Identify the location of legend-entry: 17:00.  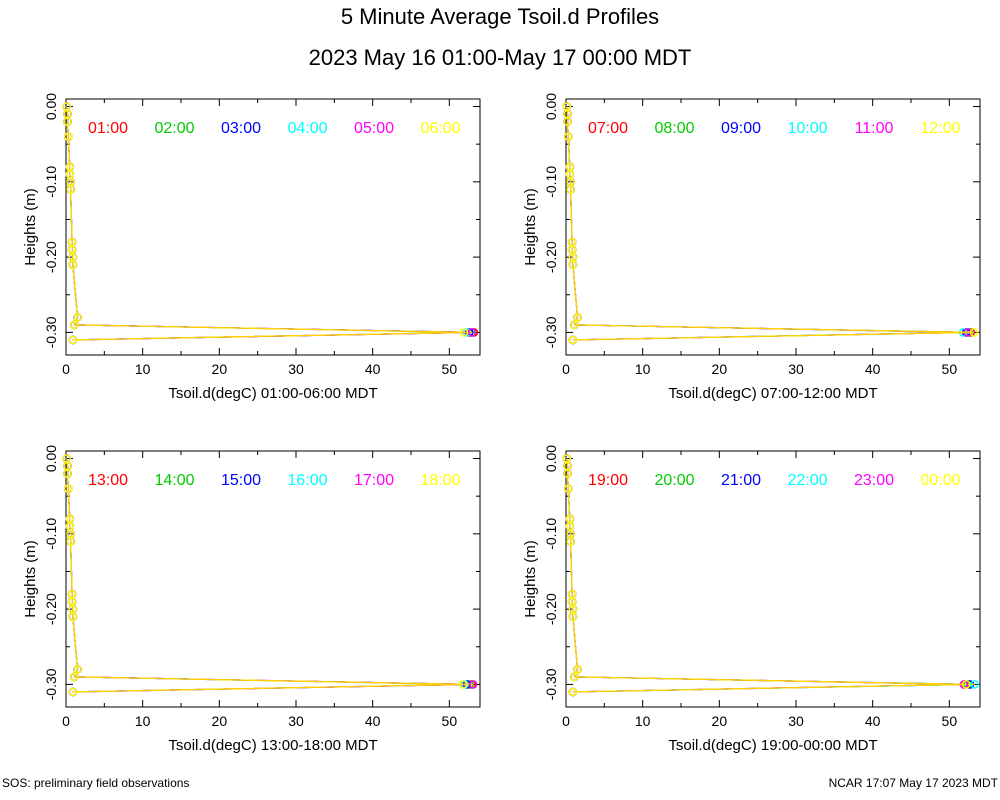
(374, 480).